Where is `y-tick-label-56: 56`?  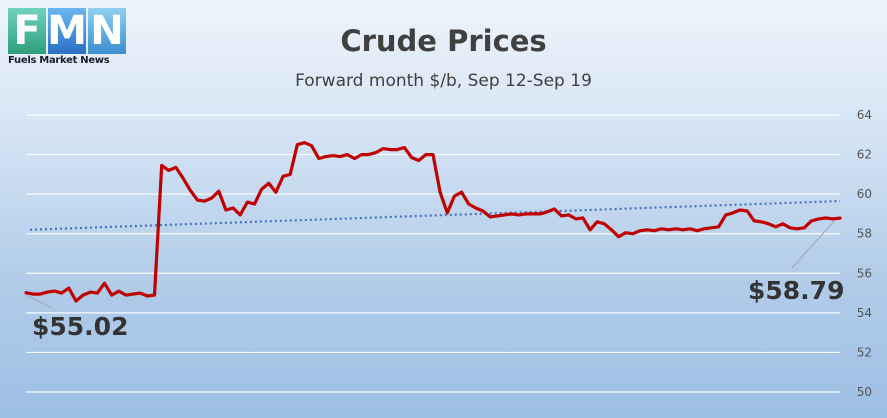 y-tick-label-56: 56 is located at coordinates (864, 273).